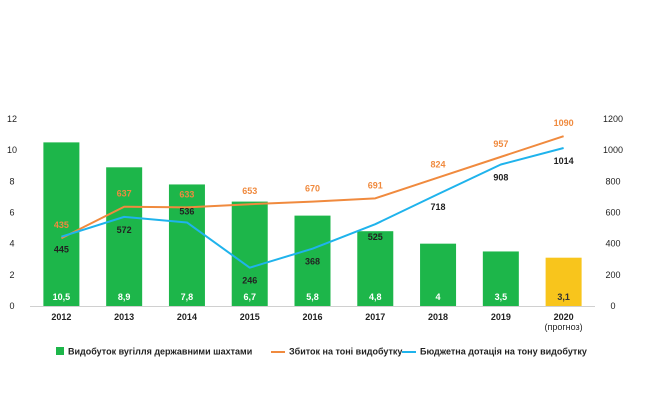 Image resolution: width=650 pixels, height=418 pixels. I want to click on y-left-tick-label: 12, so click(12, 119).